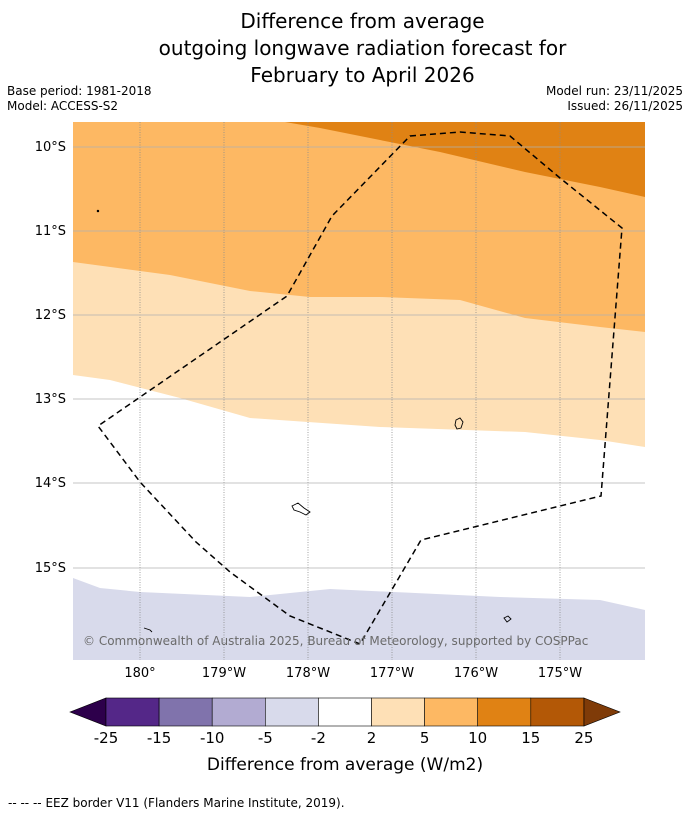 Image resolution: width=690 pixels, height=816 pixels. I want to click on title-line-1: Difference from average, so click(362, 21).